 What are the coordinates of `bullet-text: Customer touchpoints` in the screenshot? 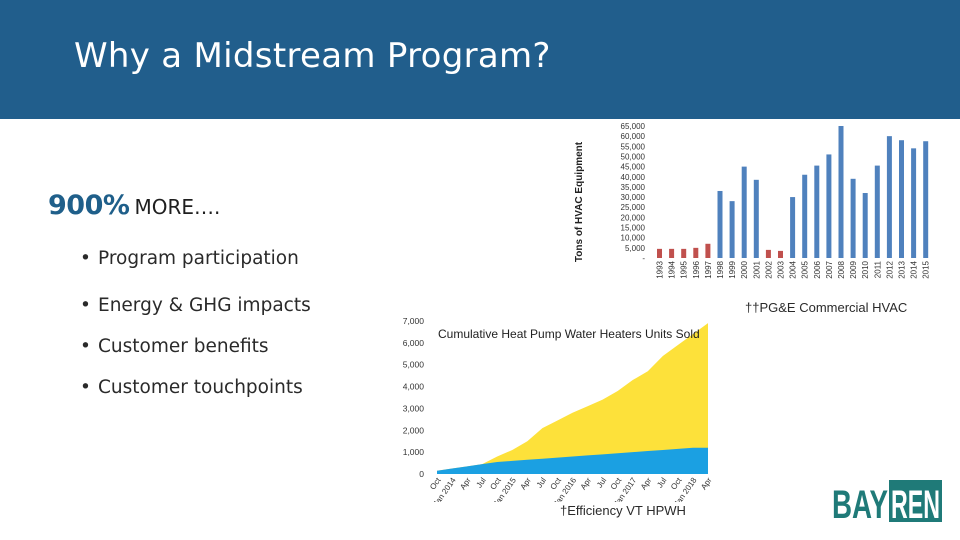 It's located at (200, 387).